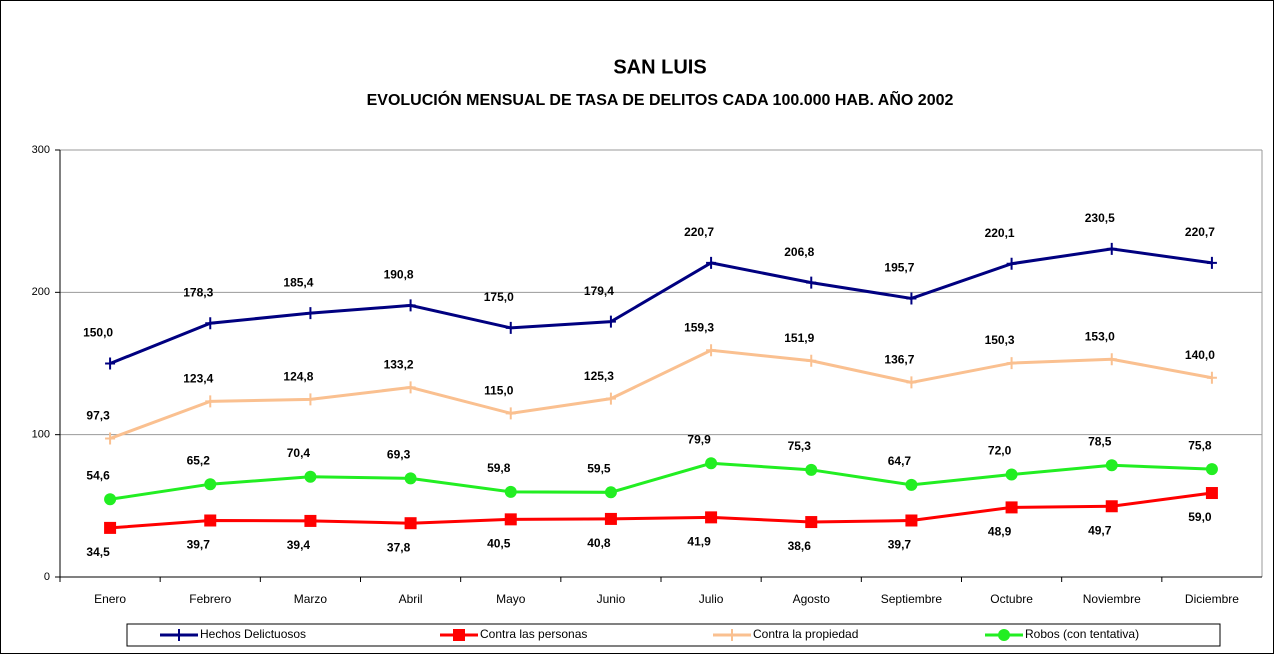 The image size is (1275, 655). I want to click on data-label: 125,3, so click(599, 376).